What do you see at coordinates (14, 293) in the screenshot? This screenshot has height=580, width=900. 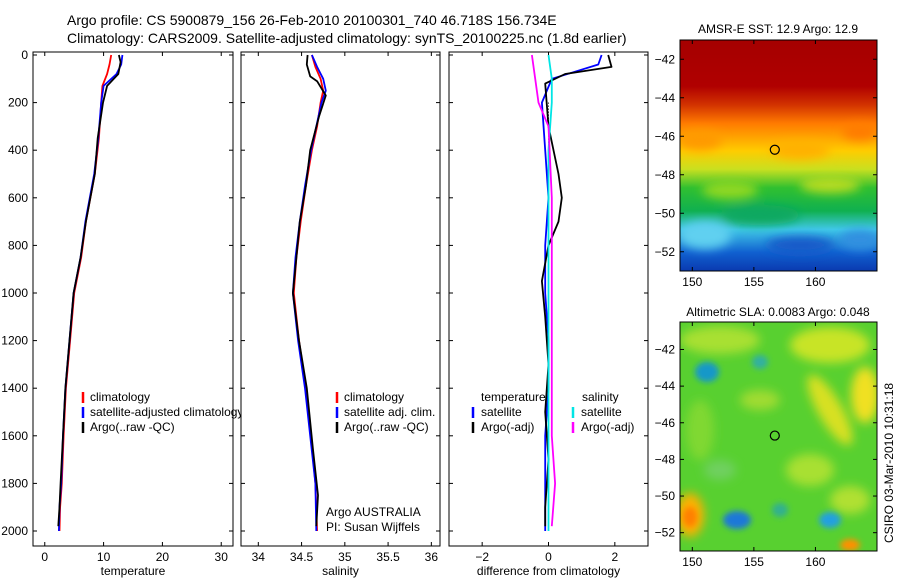 I see `y-tick-label: 1000` at bounding box center [14, 293].